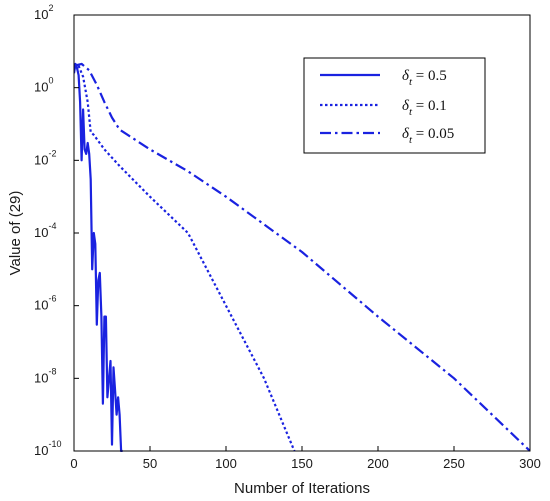  What do you see at coordinates (302, 463) in the screenshot?
I see `x-tick-label: 150` at bounding box center [302, 463].